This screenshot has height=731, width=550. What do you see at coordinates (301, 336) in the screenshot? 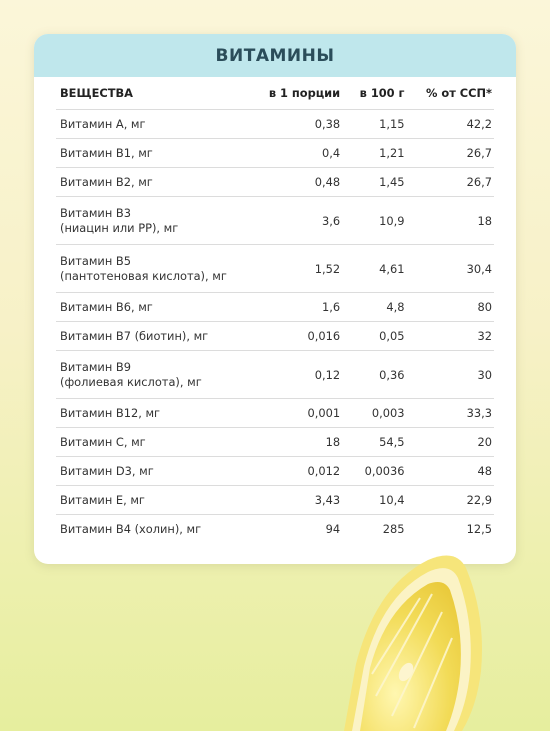
I see `per-portion-value: 0,016` at bounding box center [301, 336].